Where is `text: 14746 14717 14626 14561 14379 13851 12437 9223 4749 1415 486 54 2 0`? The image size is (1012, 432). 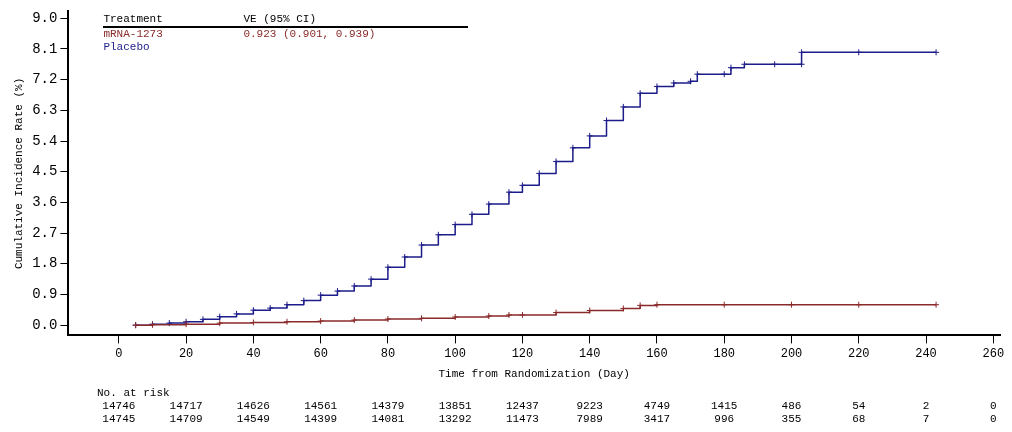
text: 14746 14717 14626 14561 14379 13851 12437 9223 4749 1415 486 54 2 0 is located at coordinates (549, 406).